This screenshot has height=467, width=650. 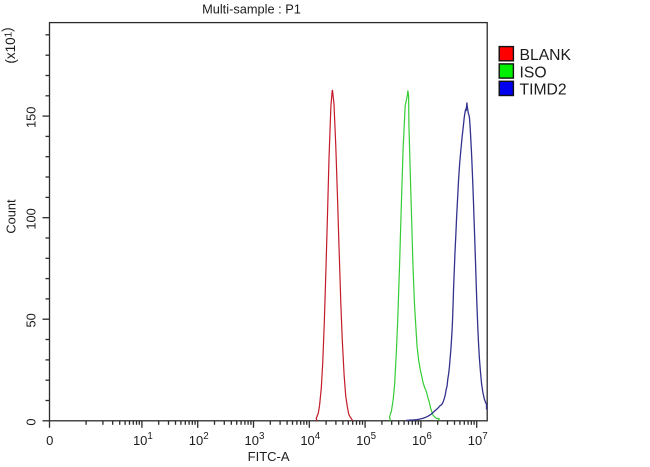 I want to click on svg-text: TIMD2, so click(x=543, y=90).